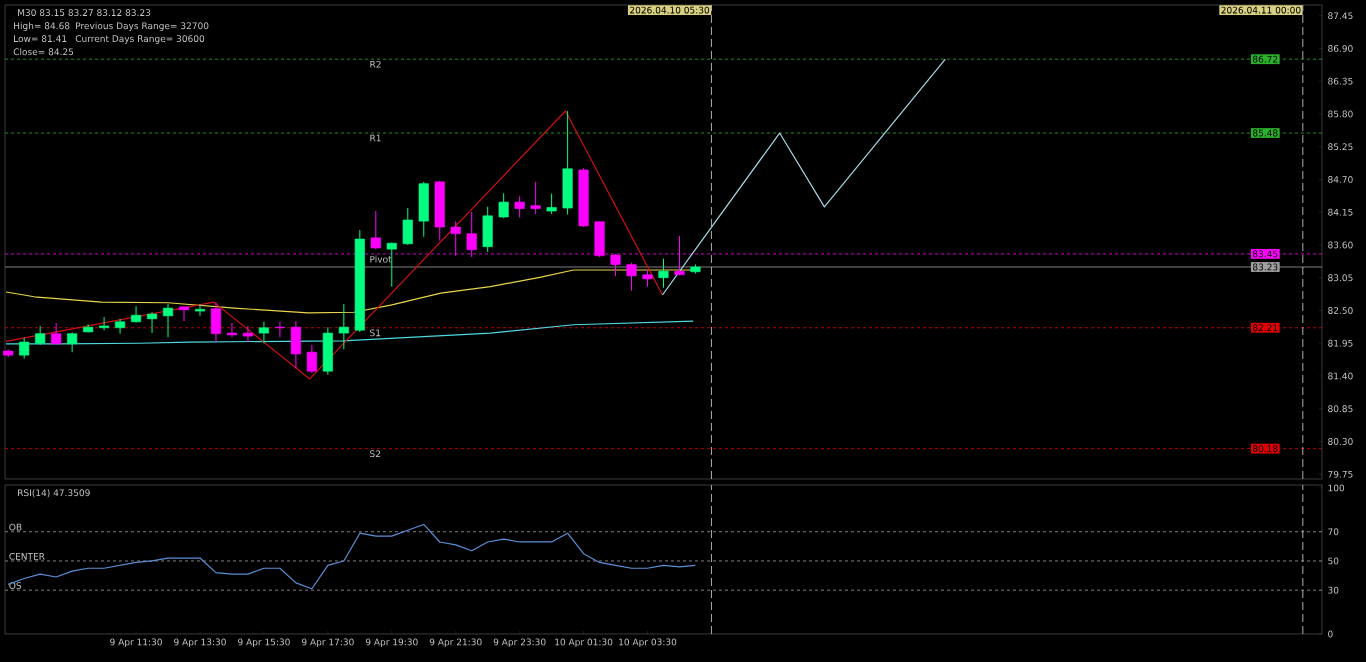 Image resolution: width=1366 pixels, height=662 pixels. What do you see at coordinates (1340, 114) in the screenshot?
I see `y-tick-label: 85.80` at bounding box center [1340, 114].